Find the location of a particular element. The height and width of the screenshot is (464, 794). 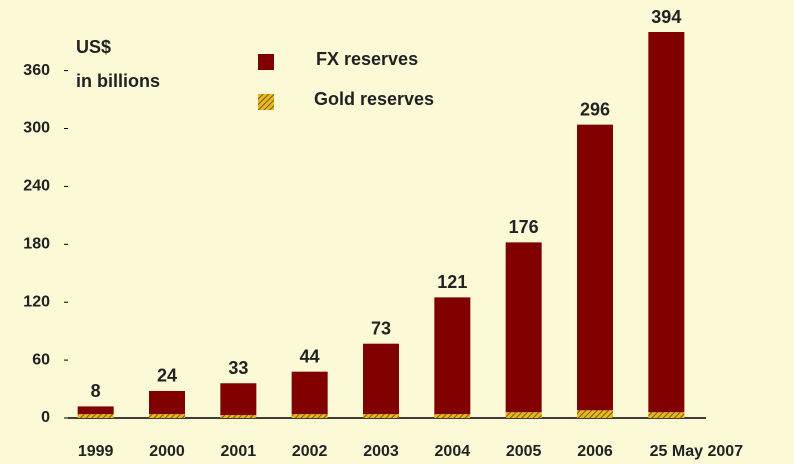

x-tick-label: 25 May 2007 is located at coordinates (697, 451).